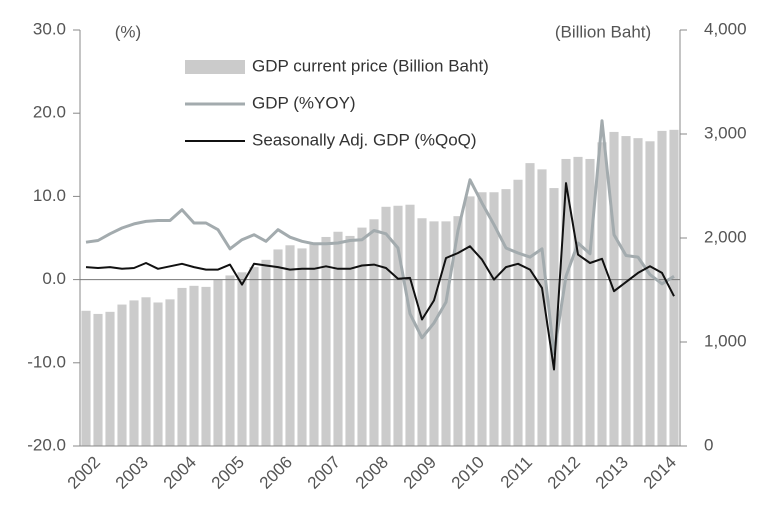  I want to click on y2-tick-label: 4,000, so click(725, 28).